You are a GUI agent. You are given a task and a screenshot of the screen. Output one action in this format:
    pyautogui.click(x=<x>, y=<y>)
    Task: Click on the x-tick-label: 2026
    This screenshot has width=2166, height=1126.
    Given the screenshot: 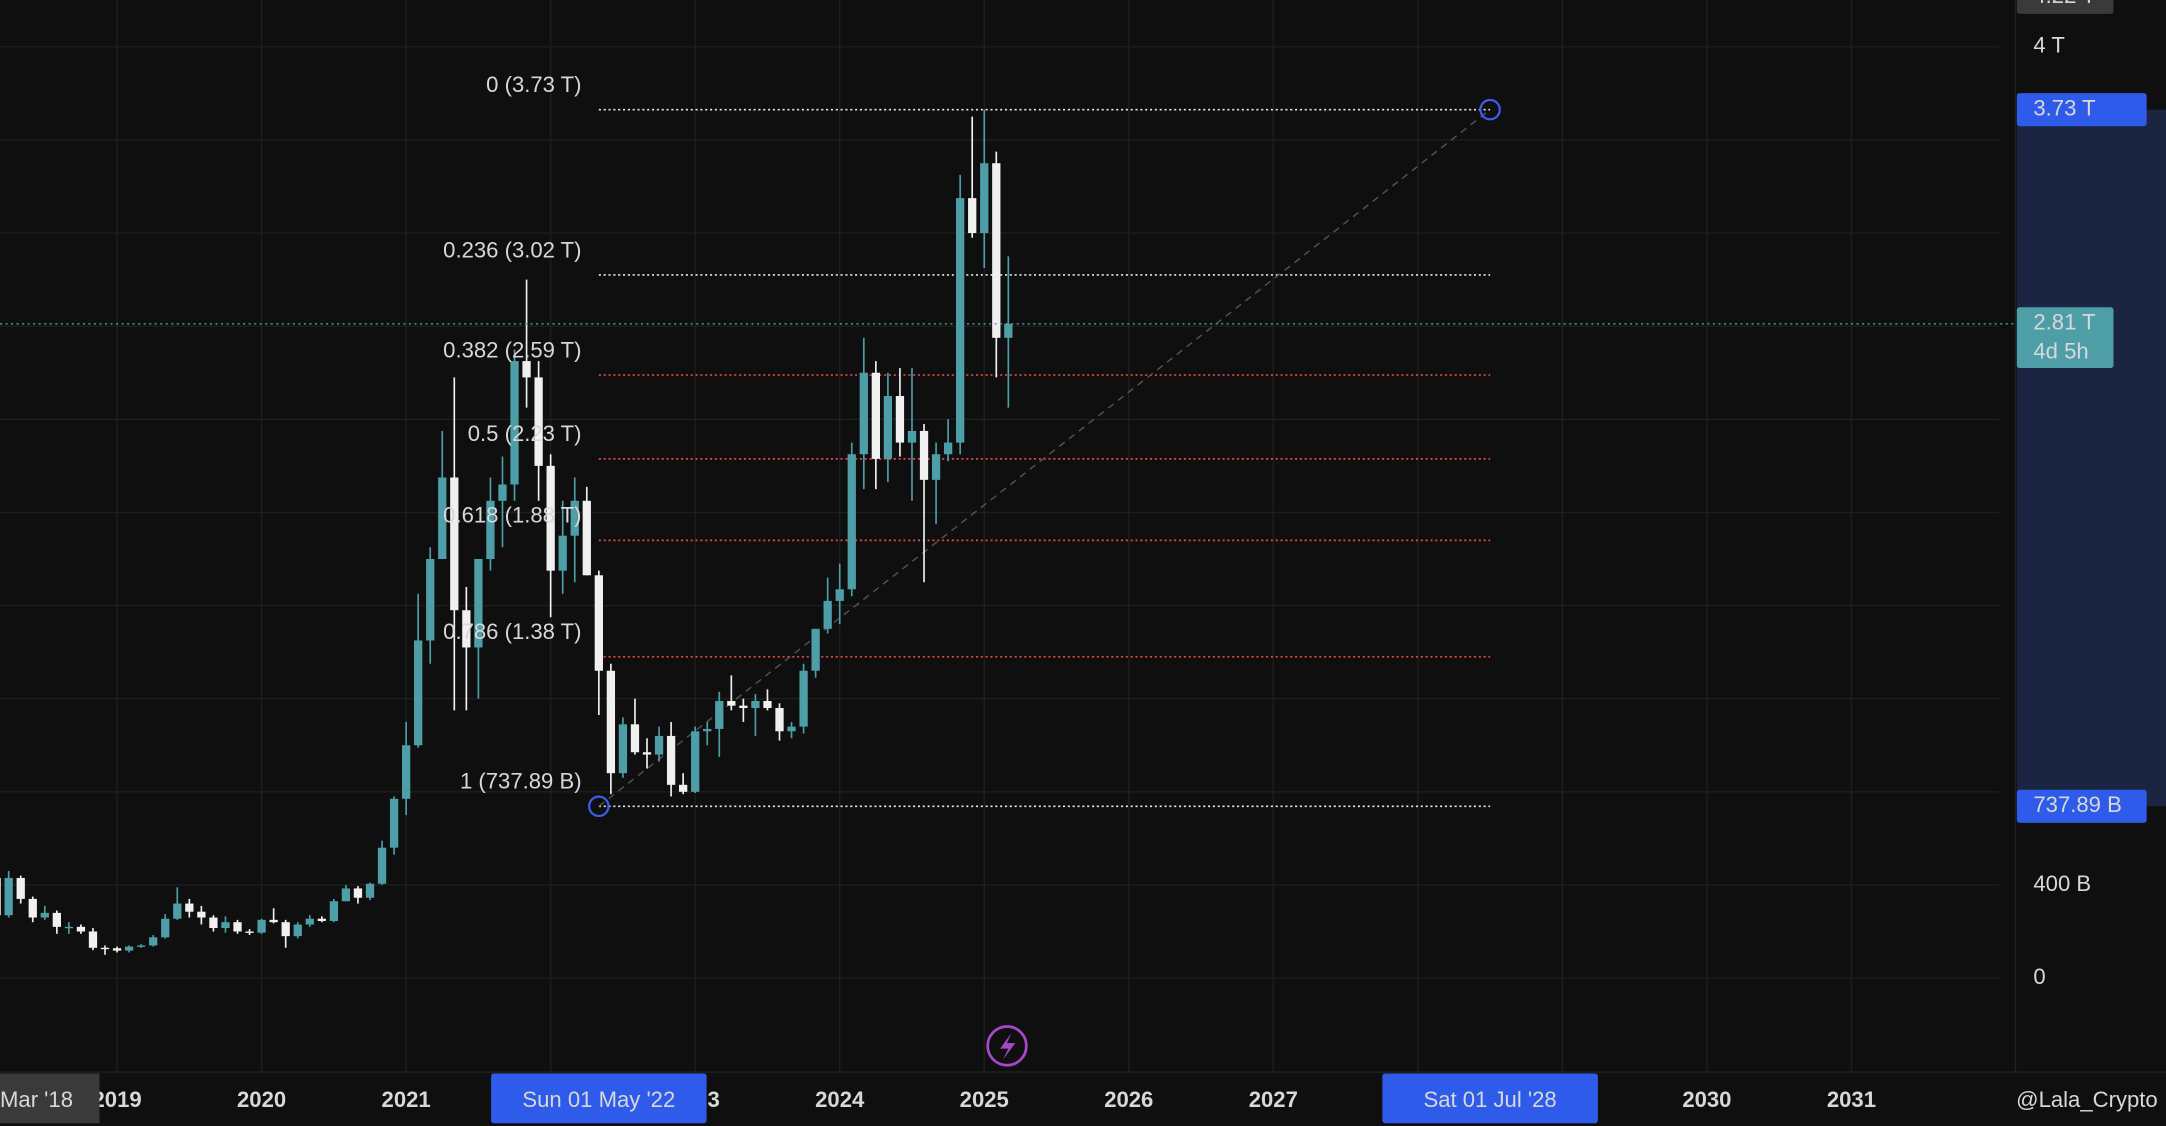 What is the action you would take?
    pyautogui.click(x=1128, y=1099)
    